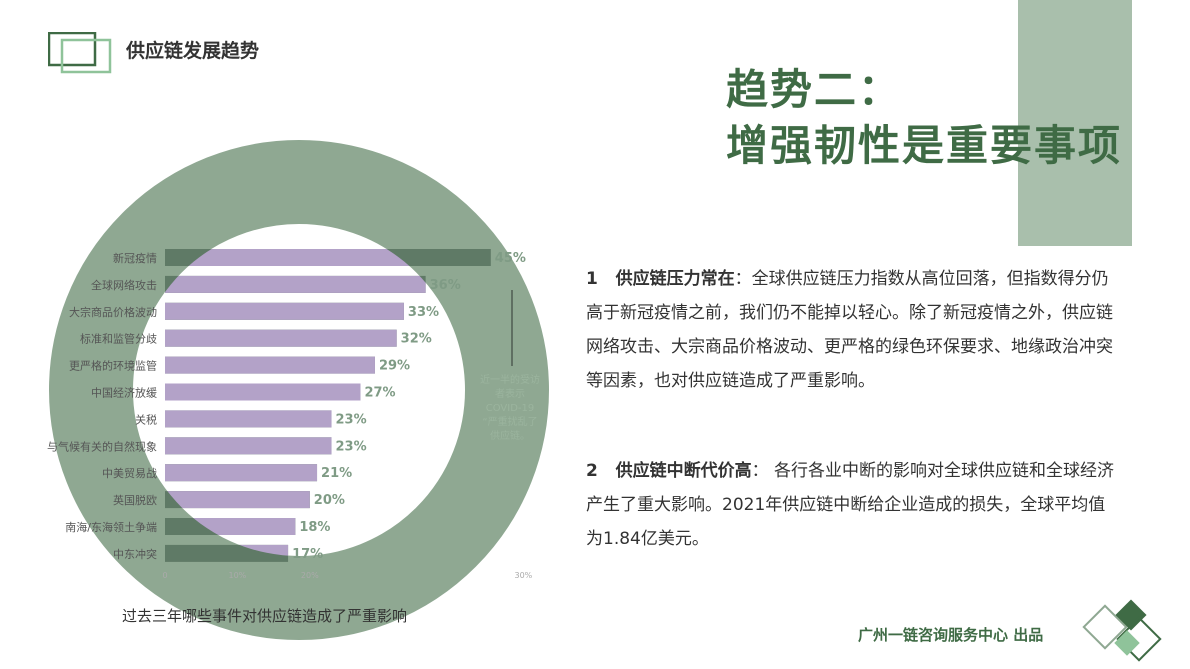  What do you see at coordinates (510, 380) in the screenshot?
I see `annotation-line-1: 近一半的受访` at bounding box center [510, 380].